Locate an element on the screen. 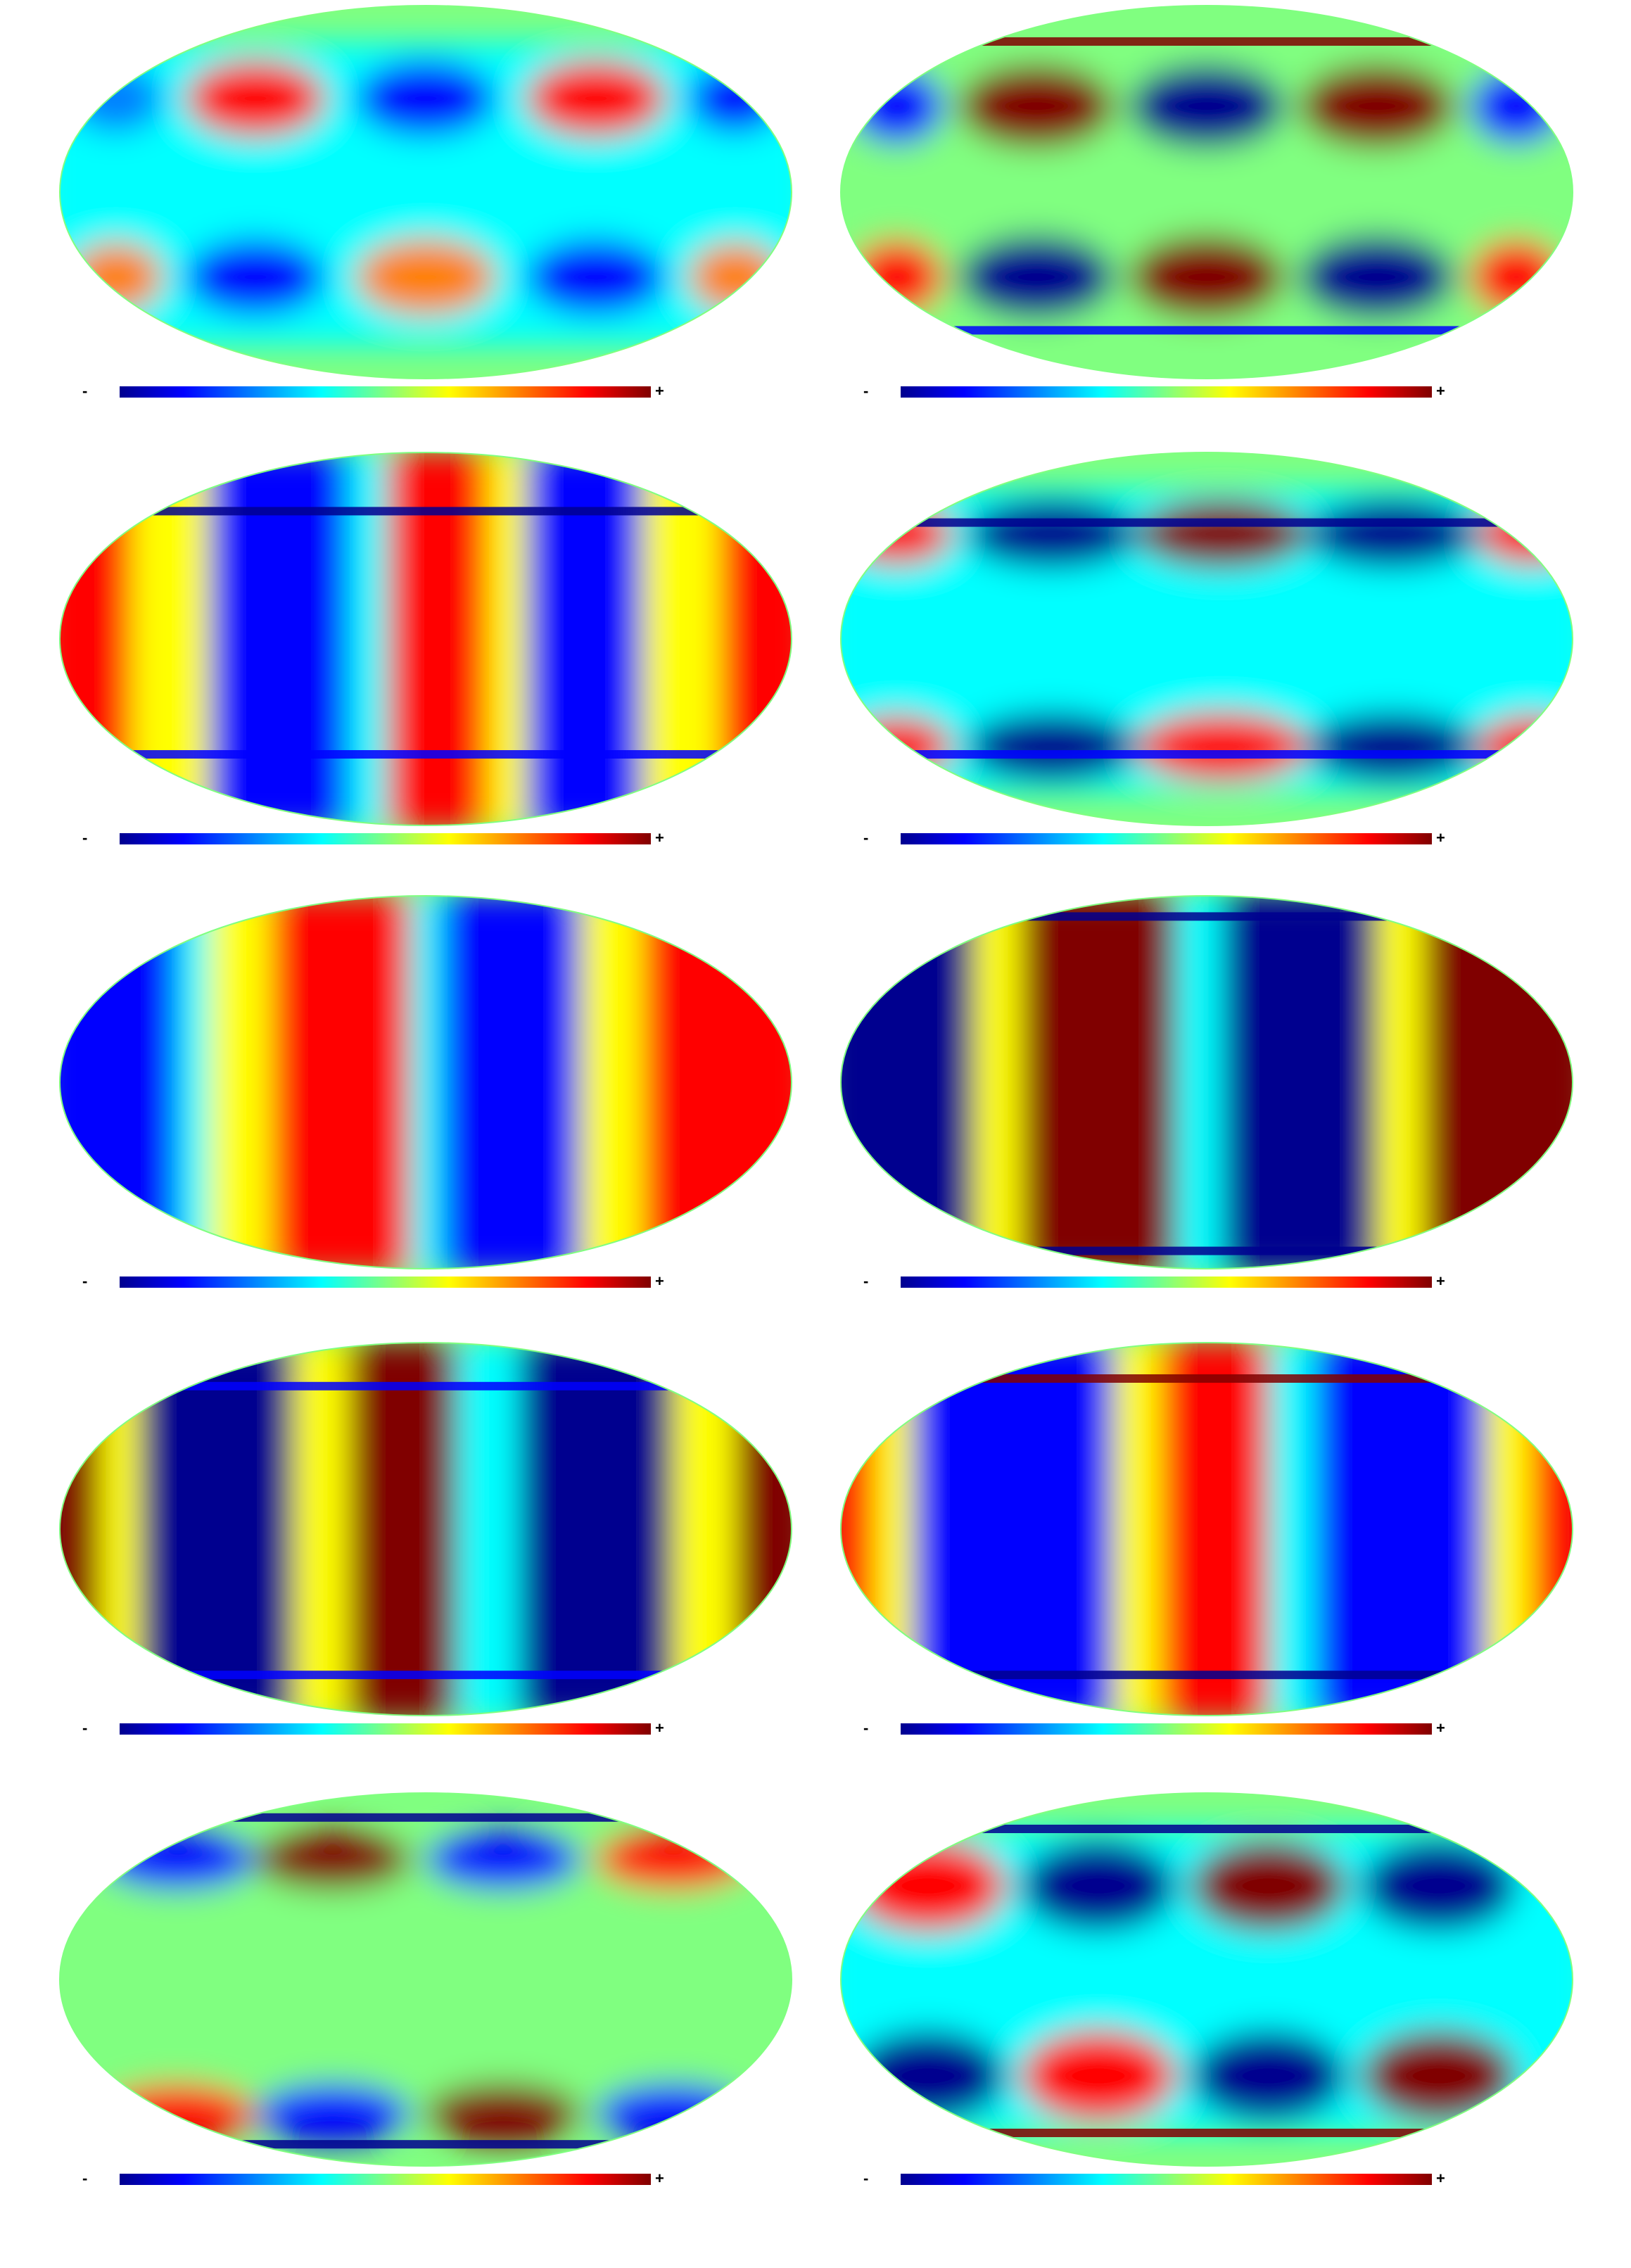 This screenshot has width=1631, height=2268. map-panel-8: - + is located at coordinates (1207, 1552).